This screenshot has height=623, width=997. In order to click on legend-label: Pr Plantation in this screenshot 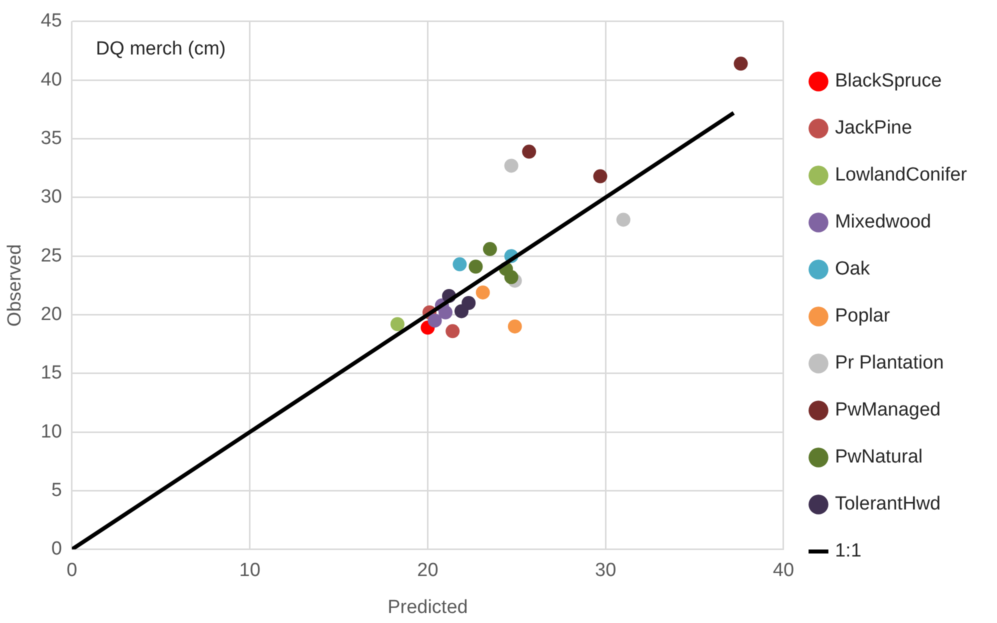, I will do `click(889, 363)`.